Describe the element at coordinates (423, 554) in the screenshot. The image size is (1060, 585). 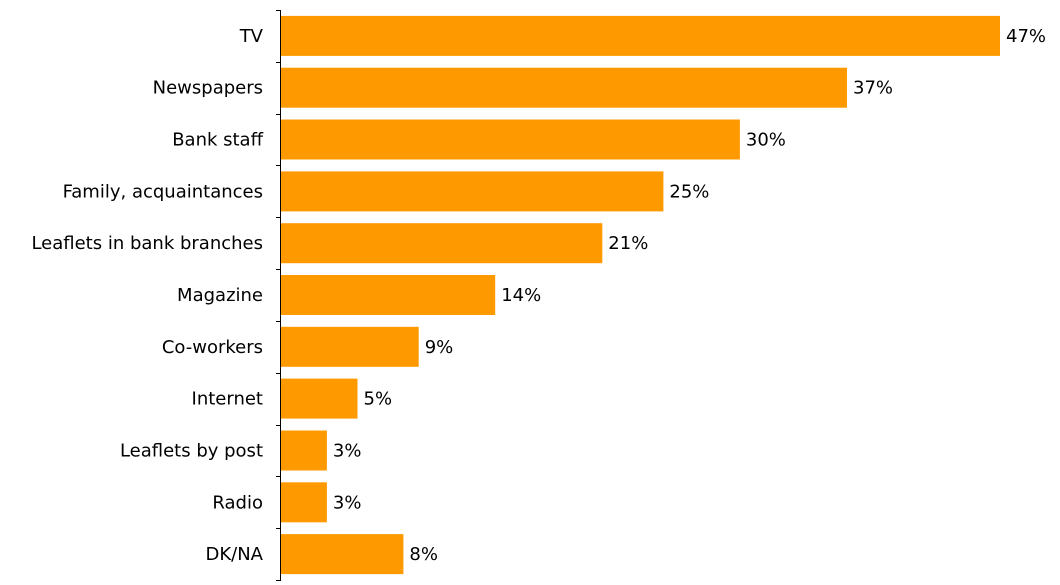
I see `value-label-10: 8%` at that location.